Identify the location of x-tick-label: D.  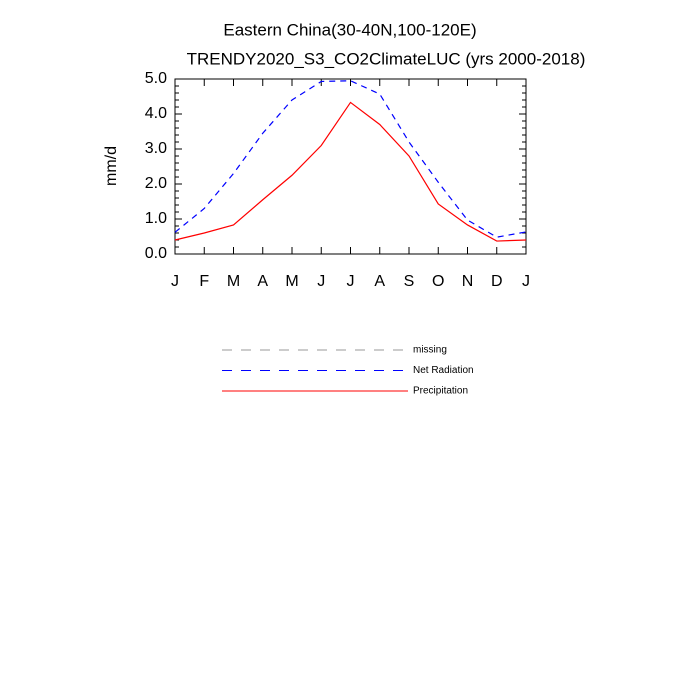
(497, 281).